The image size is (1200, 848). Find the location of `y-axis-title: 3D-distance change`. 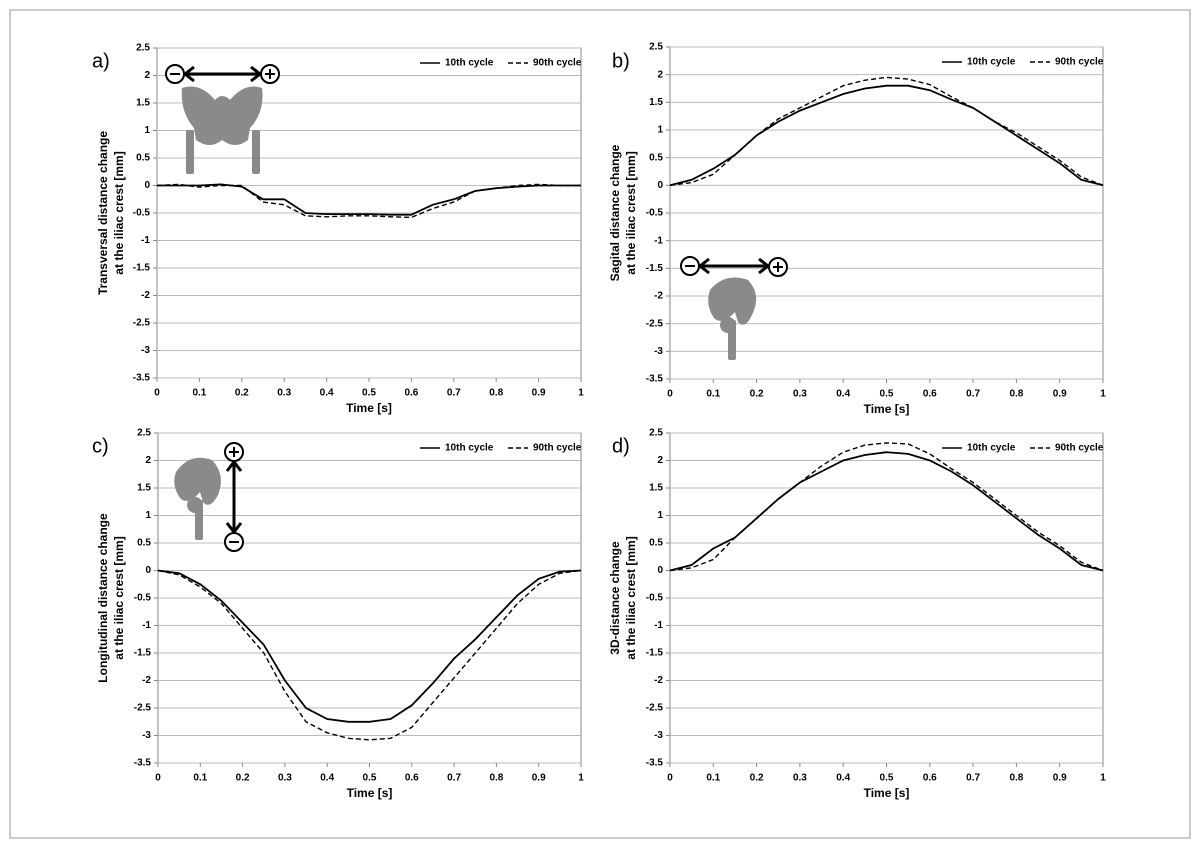

y-axis-title: 3D-distance change is located at coordinates (615, 598).